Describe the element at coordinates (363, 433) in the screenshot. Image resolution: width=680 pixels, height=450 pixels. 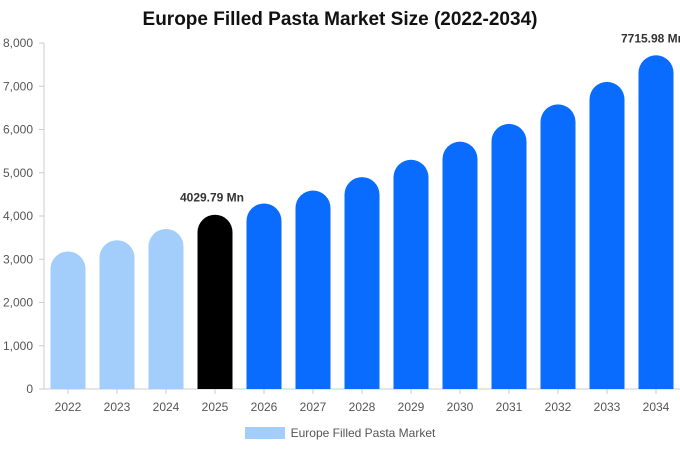
I see `legend-label: Europe Filled Pasta Market` at that location.